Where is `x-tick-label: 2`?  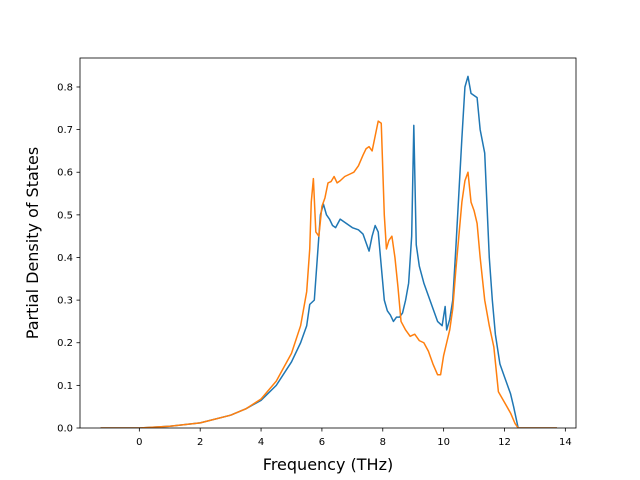 x-tick-label: 2 is located at coordinates (200, 442).